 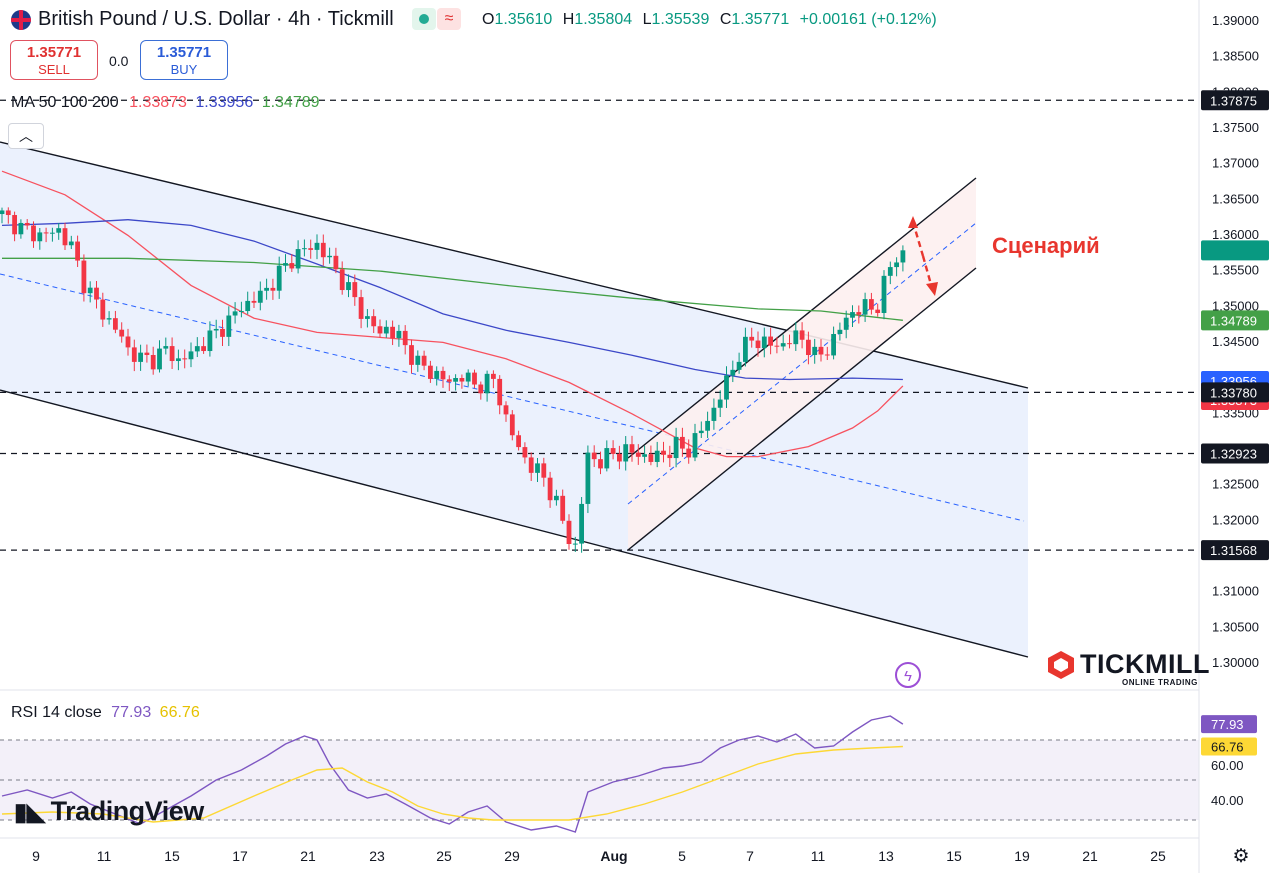 What do you see at coordinates (908, 675) in the screenshot?
I see `lightning-icon: ϟ` at bounding box center [908, 675].